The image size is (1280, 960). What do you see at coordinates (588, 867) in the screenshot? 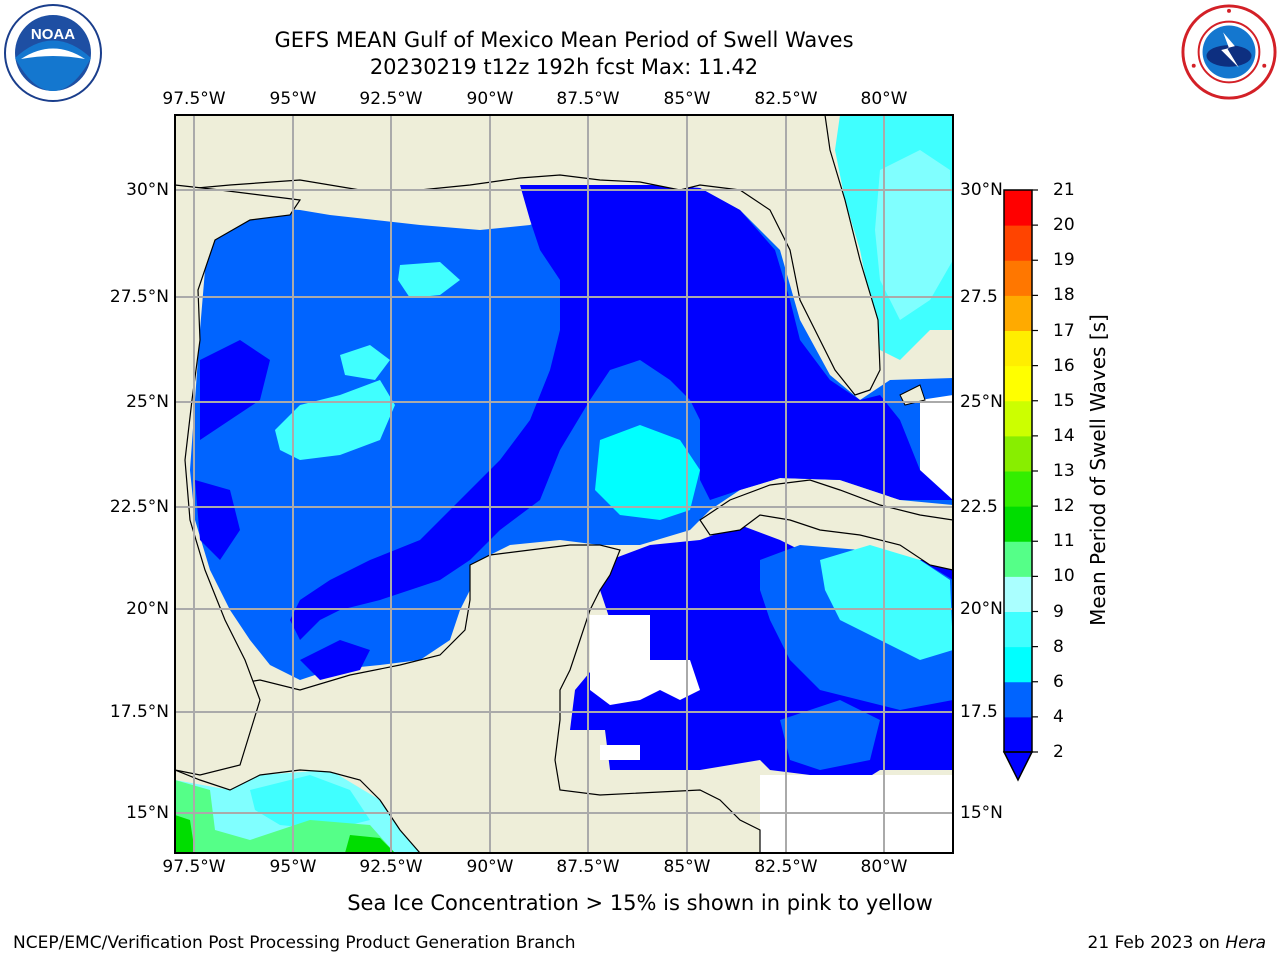
I see `lon-label-bottom: 87.5°W` at bounding box center [588, 867].